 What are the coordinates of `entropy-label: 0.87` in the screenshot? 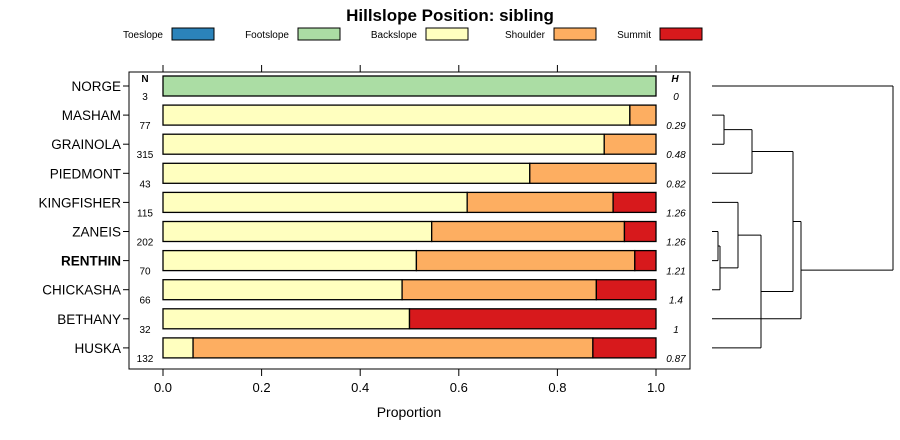 It's located at (676, 359).